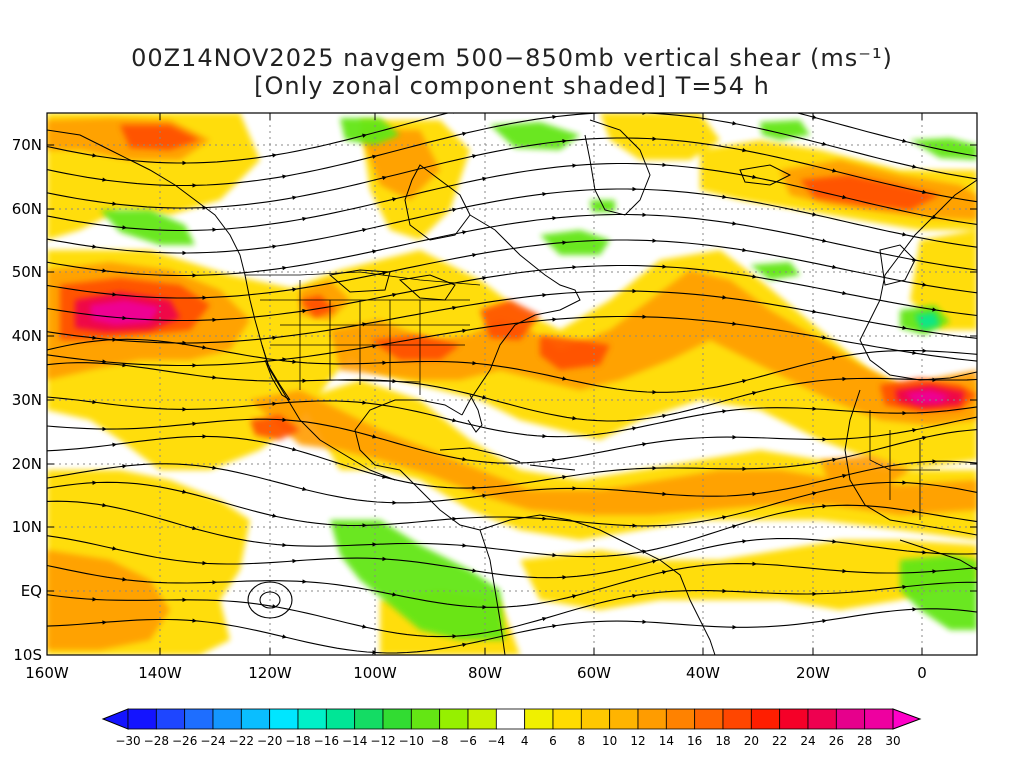 Image resolution: width=1024 pixels, height=768 pixels. I want to click on colorbar-label: −4, so click(496, 741).